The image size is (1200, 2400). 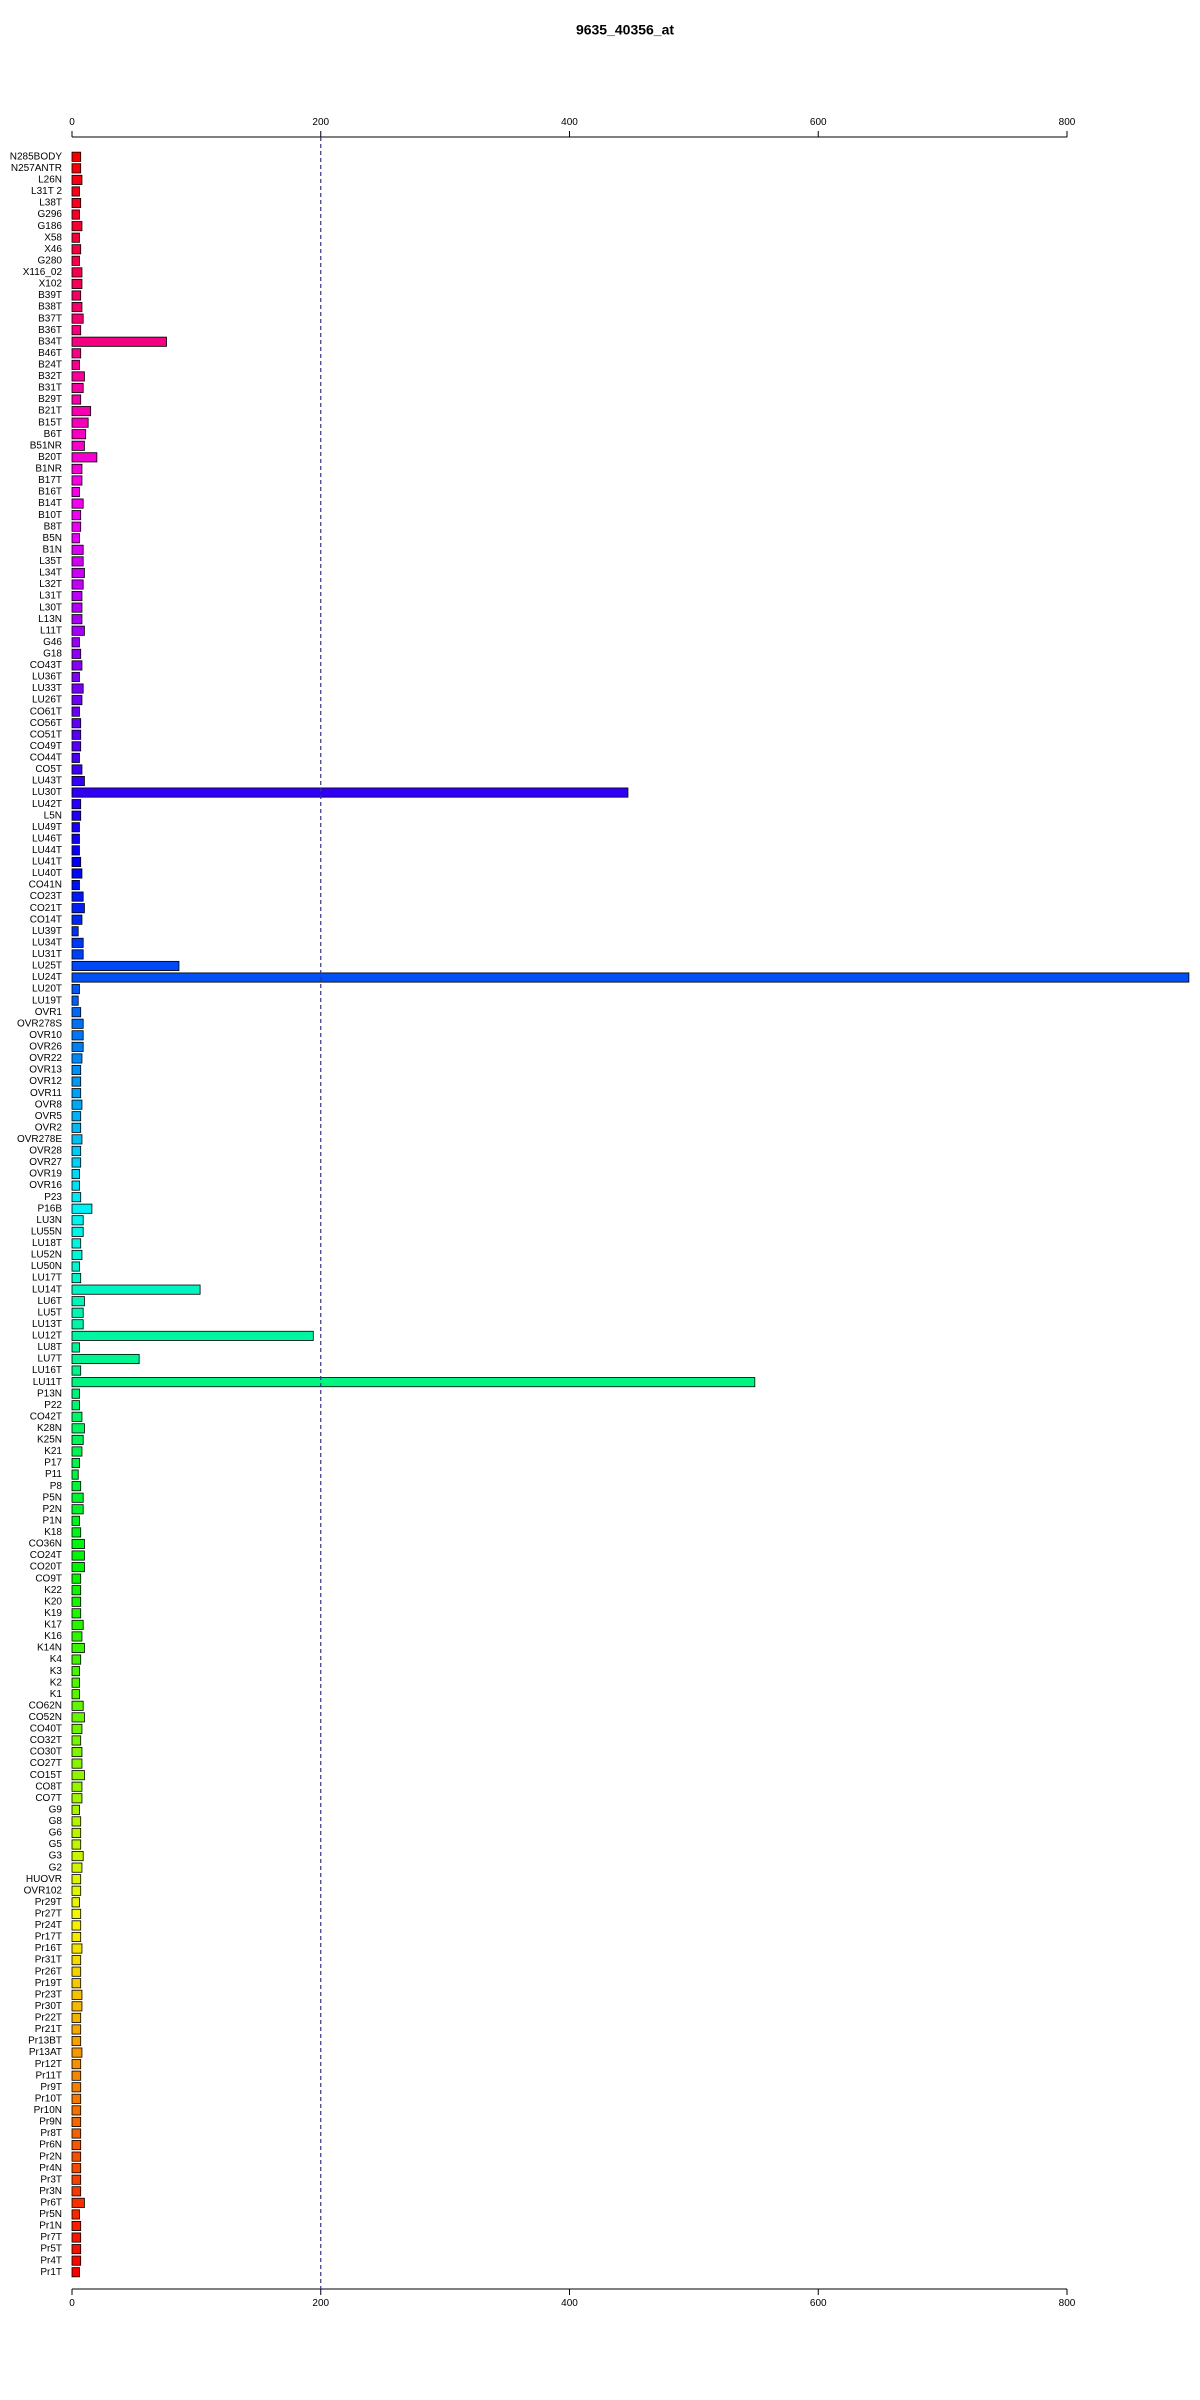 I want to click on y-tick-label: G296, so click(x=50, y=214).